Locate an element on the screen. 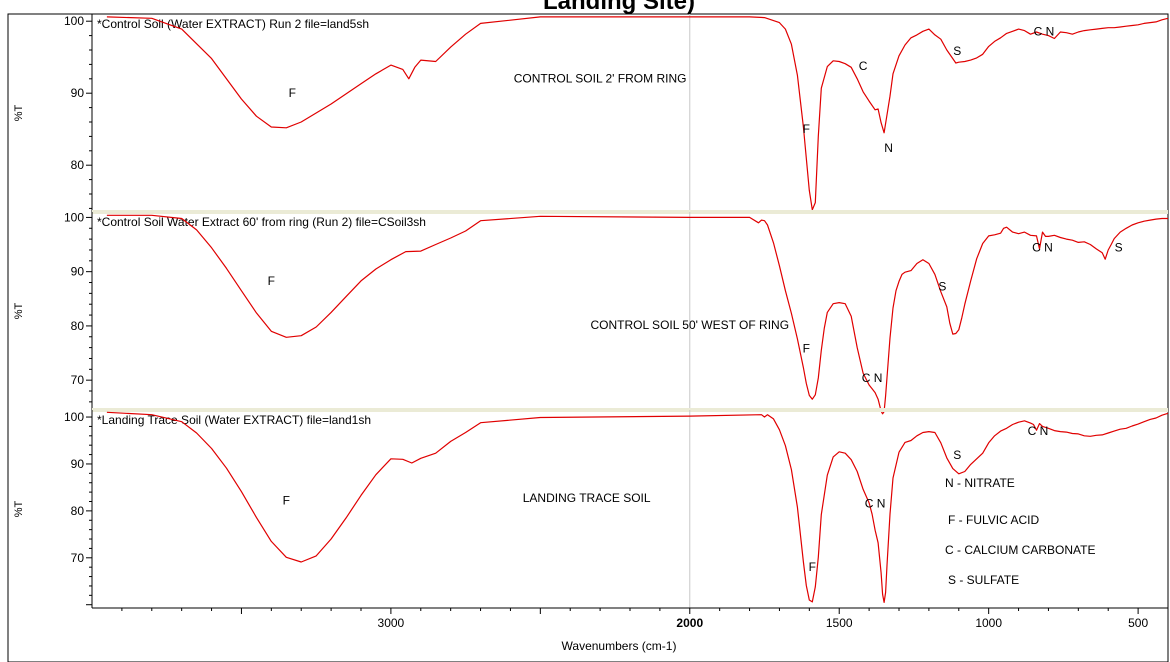  legend-item: N - NITRATE is located at coordinates (980, 483).